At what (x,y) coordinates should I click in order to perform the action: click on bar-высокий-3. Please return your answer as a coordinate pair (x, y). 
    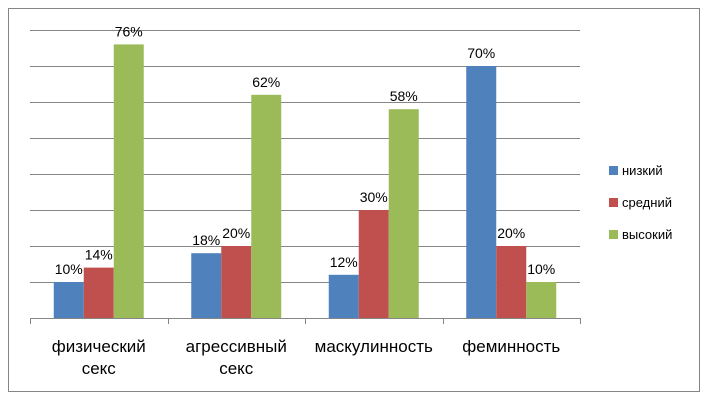
    Looking at the image, I should click on (541, 300).